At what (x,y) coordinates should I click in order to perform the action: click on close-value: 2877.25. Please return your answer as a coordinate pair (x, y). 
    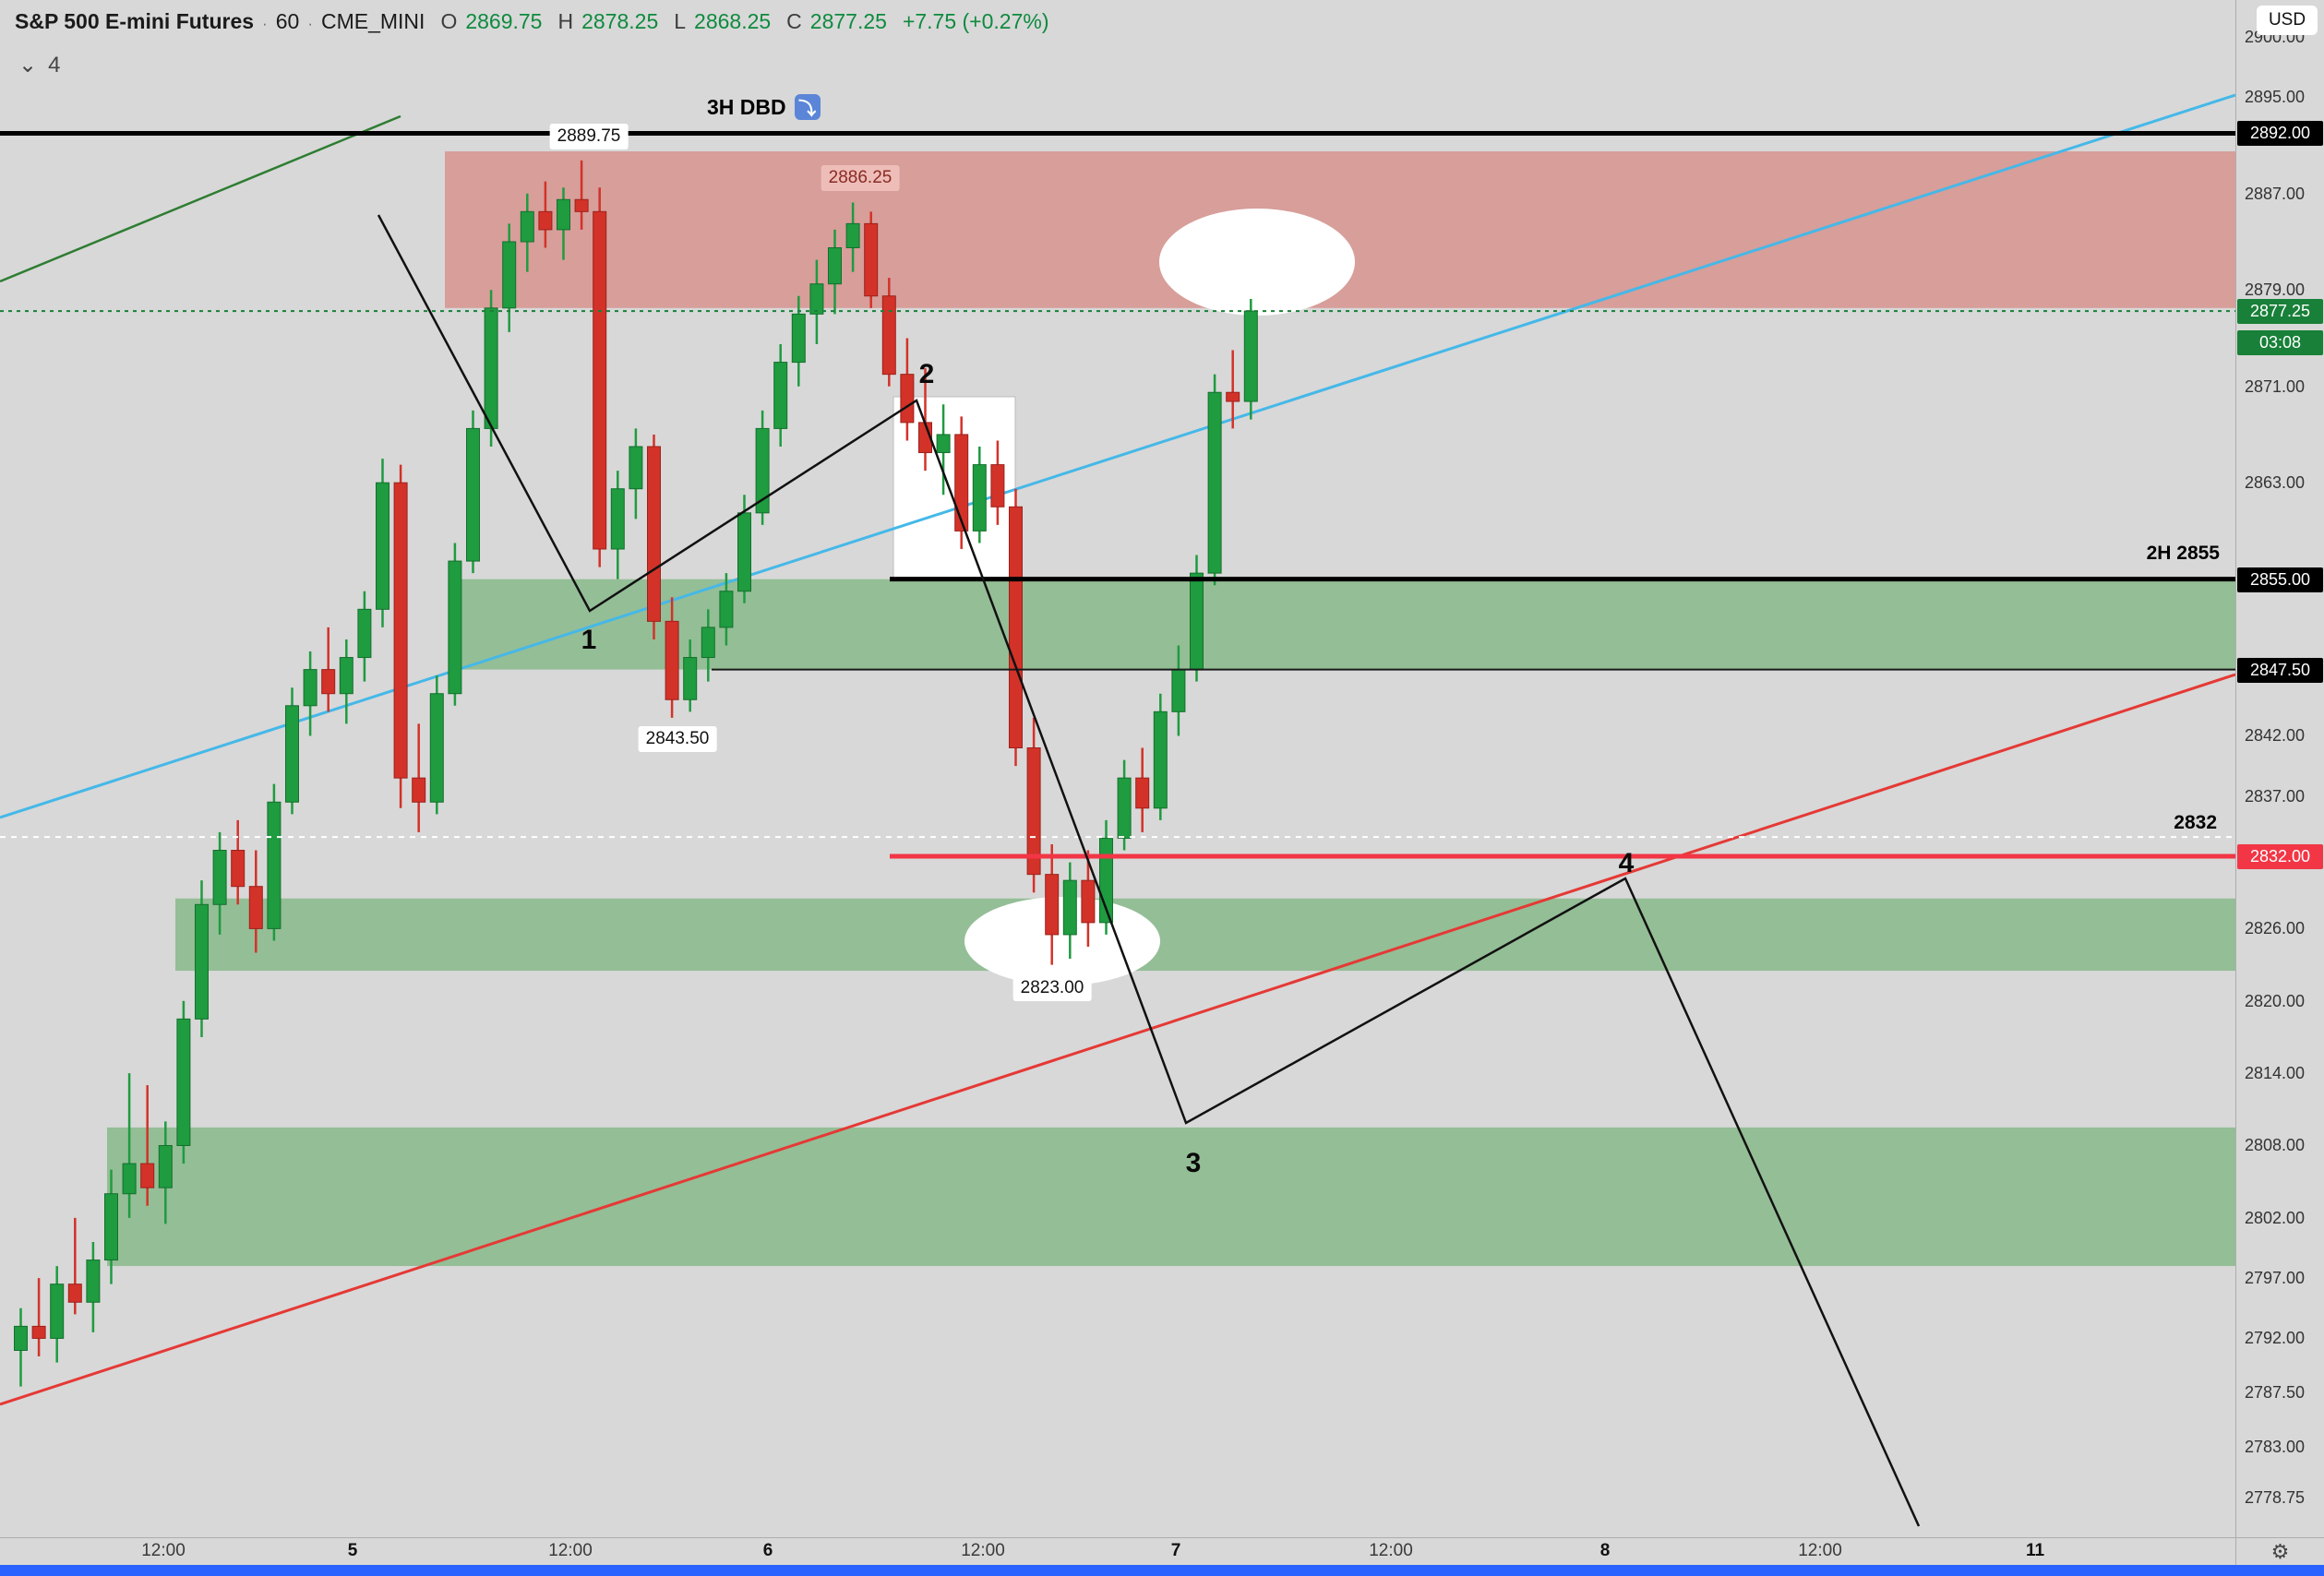
    Looking at the image, I should click on (848, 21).